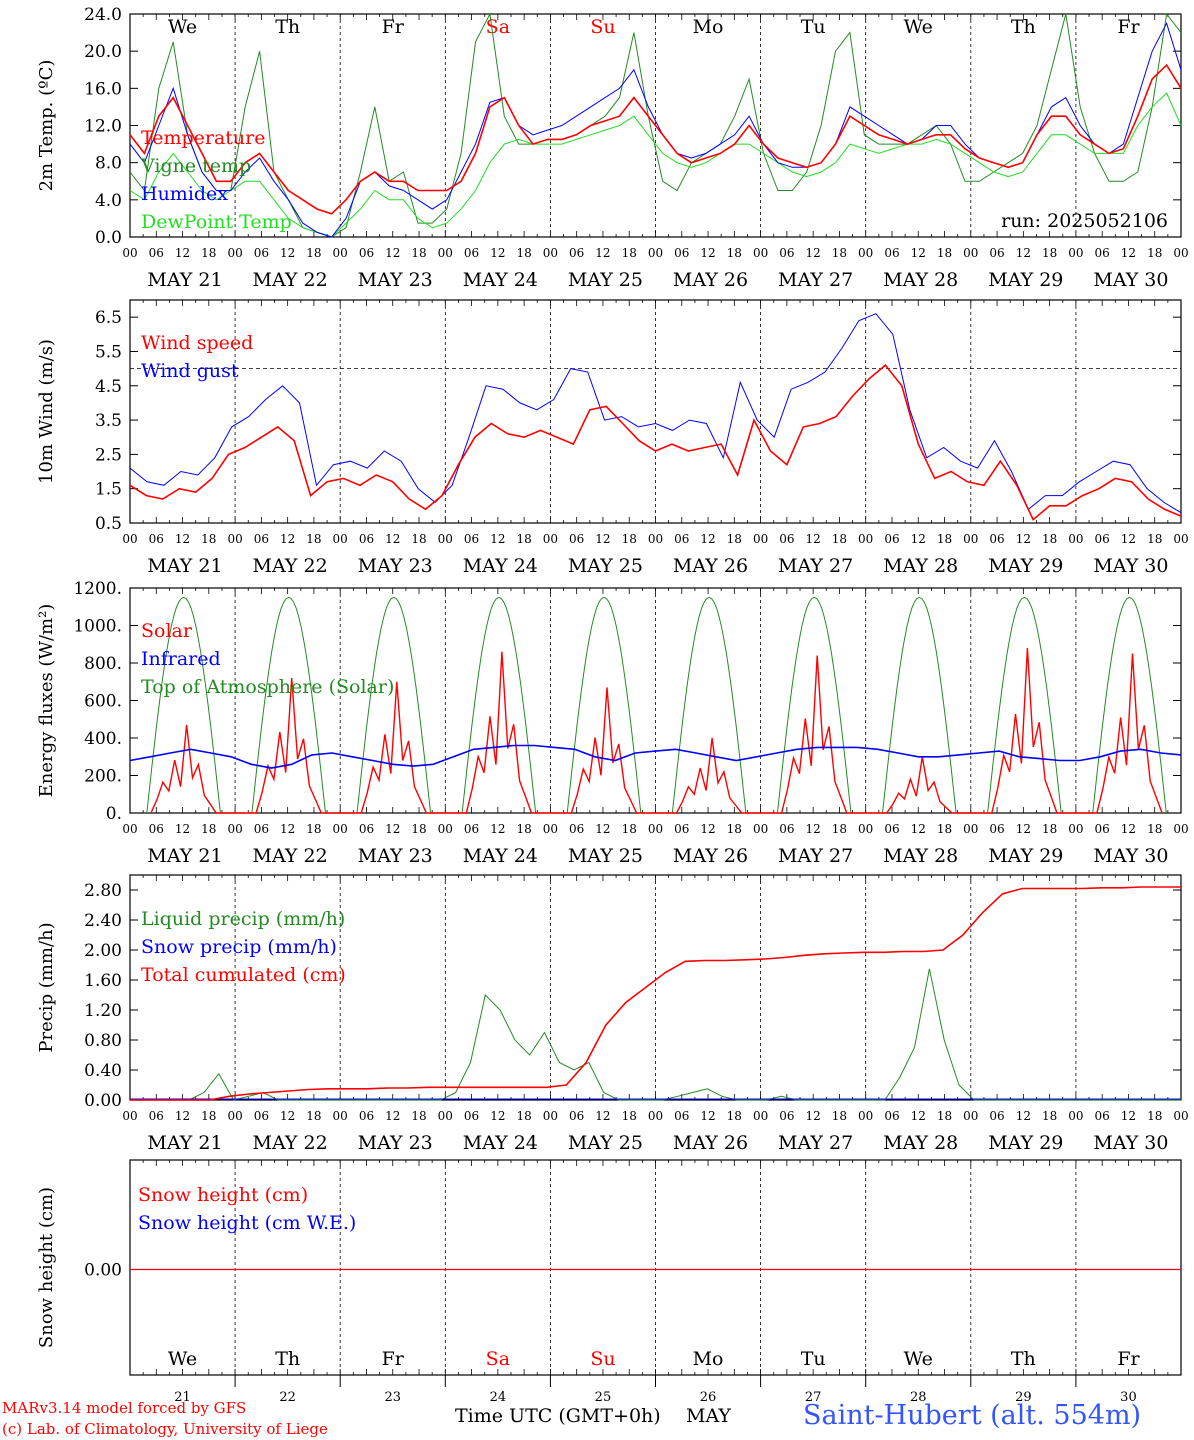 The height and width of the screenshot is (1440, 1194). Describe the element at coordinates (708, 1397) in the screenshot. I see `day-number-label: 26` at that location.